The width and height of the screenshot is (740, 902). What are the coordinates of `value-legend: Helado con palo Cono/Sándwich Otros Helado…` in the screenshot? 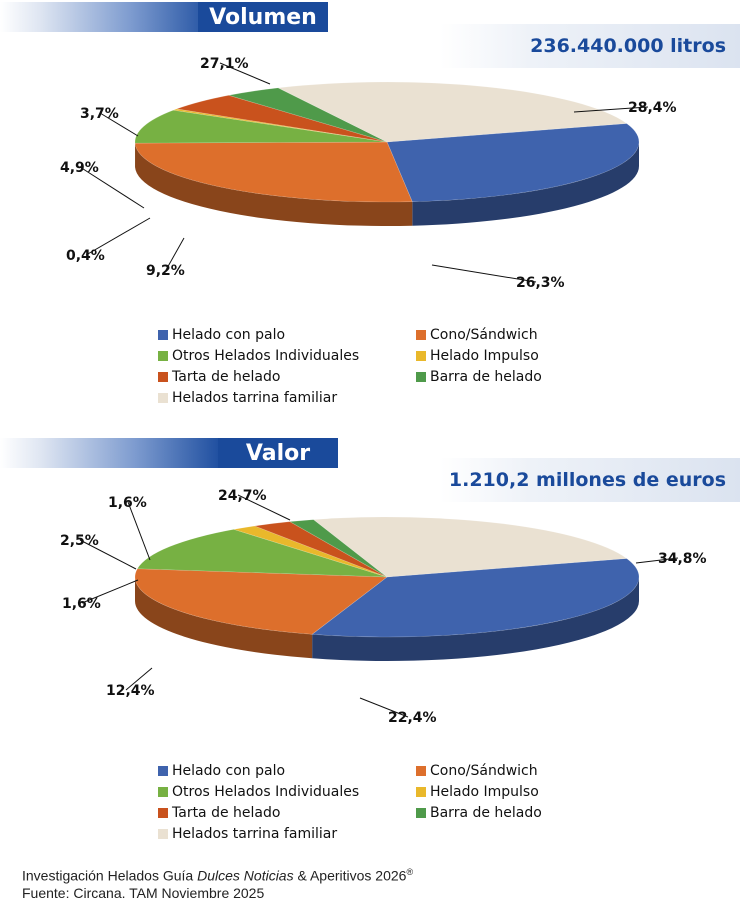 It's located at (378, 802).